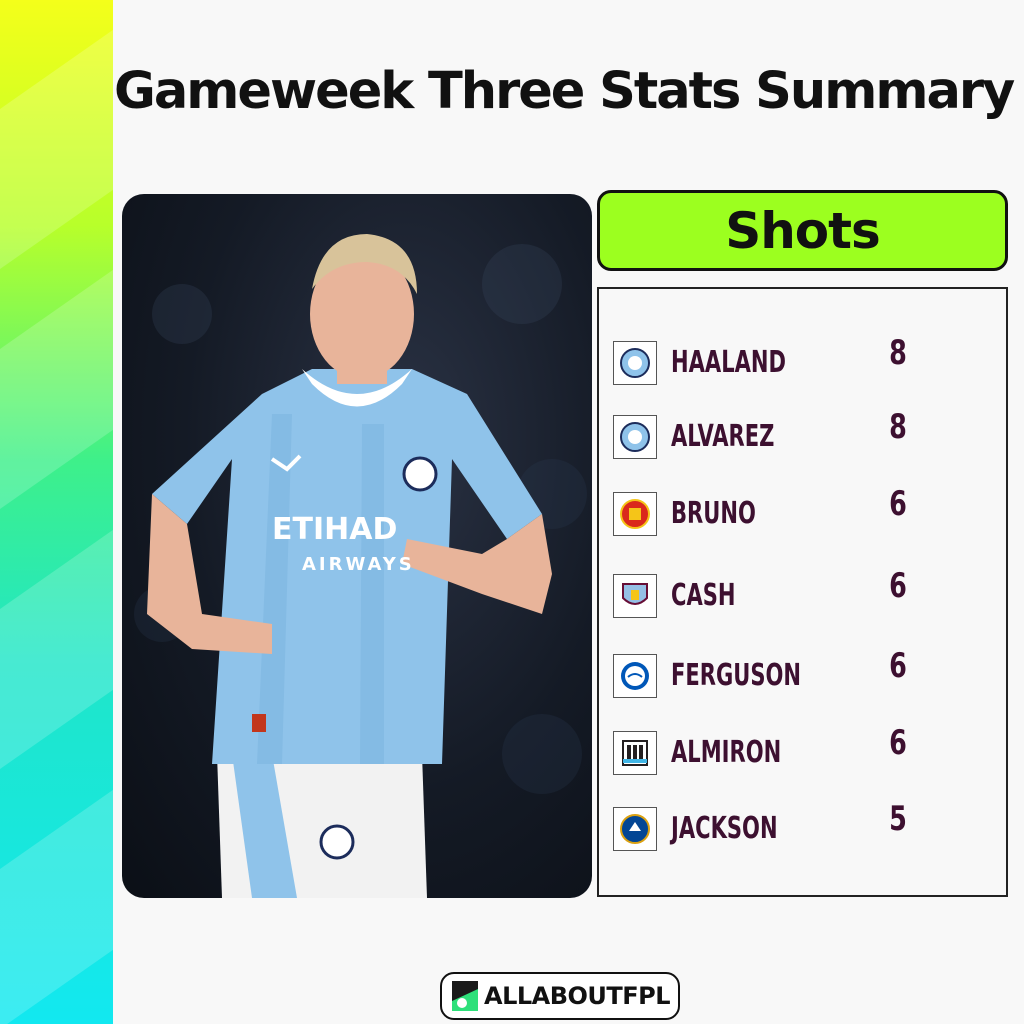  I want to click on chelsea-crest-icon, so click(635, 829).